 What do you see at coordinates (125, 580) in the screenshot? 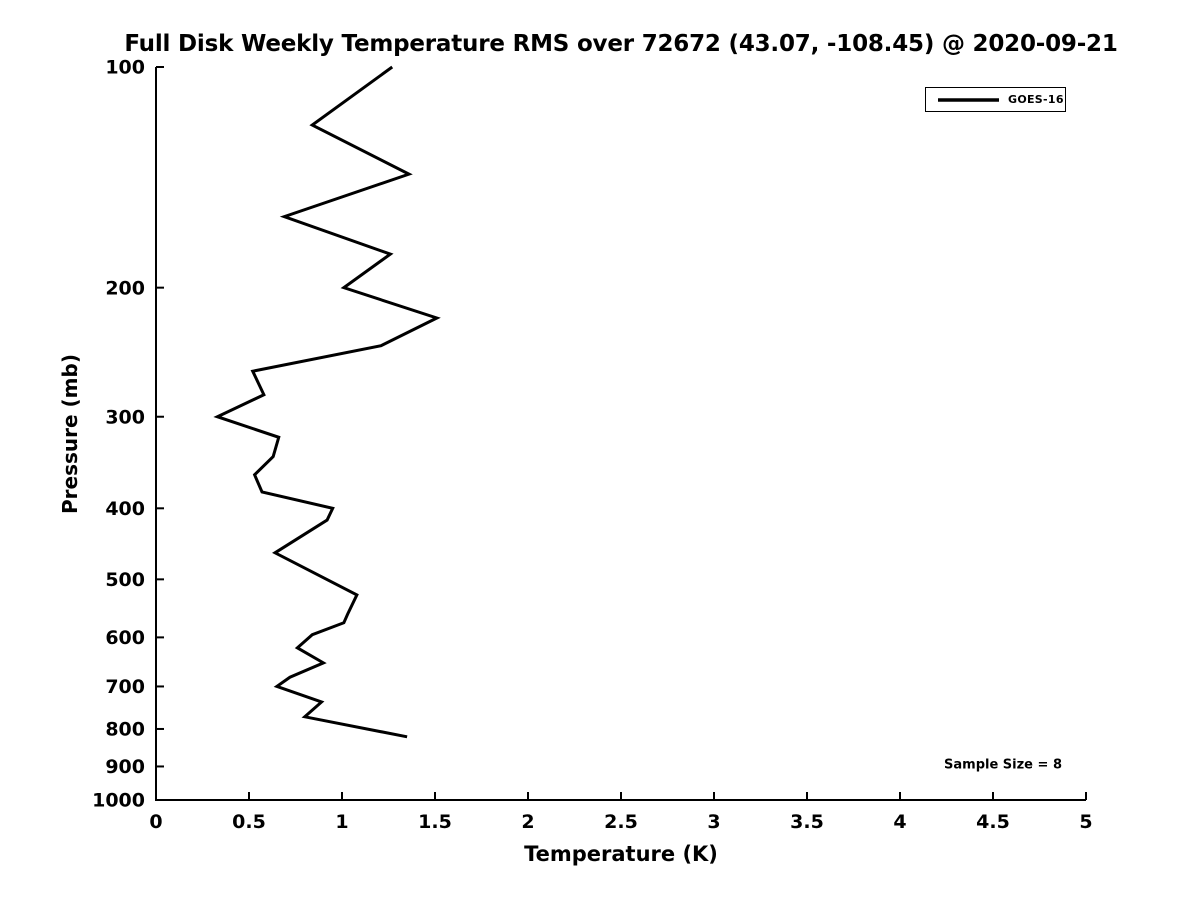
I see `y-tick-label: 500` at bounding box center [125, 580].